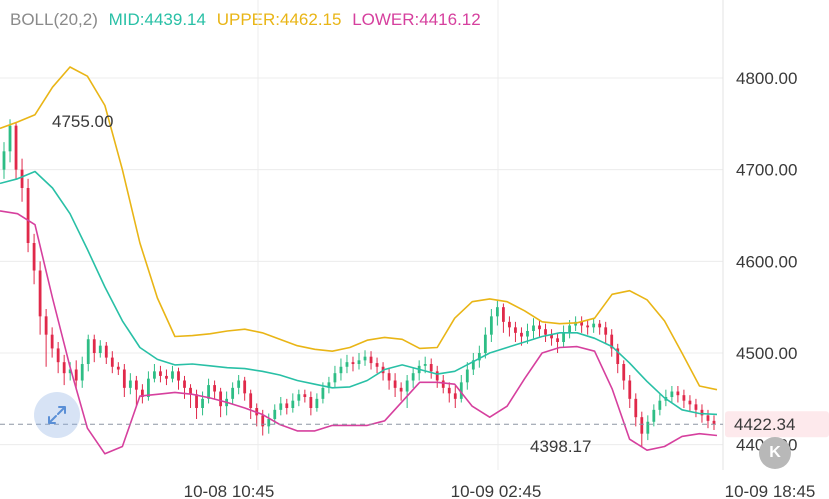 The image size is (829, 499). Describe the element at coordinates (770, 490) in the screenshot. I see `x-tick-label: 10-09 18:45` at that location.